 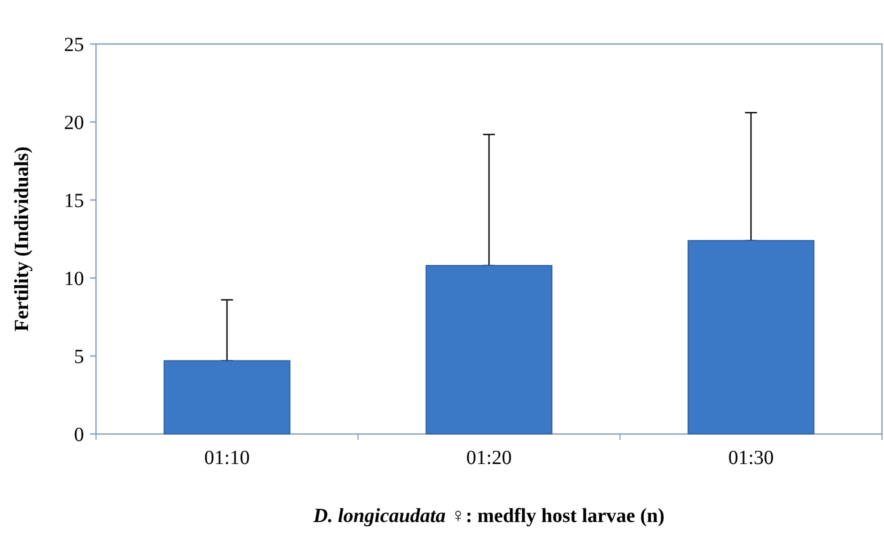 I want to click on y-tick-label: 10, so click(x=74, y=279).